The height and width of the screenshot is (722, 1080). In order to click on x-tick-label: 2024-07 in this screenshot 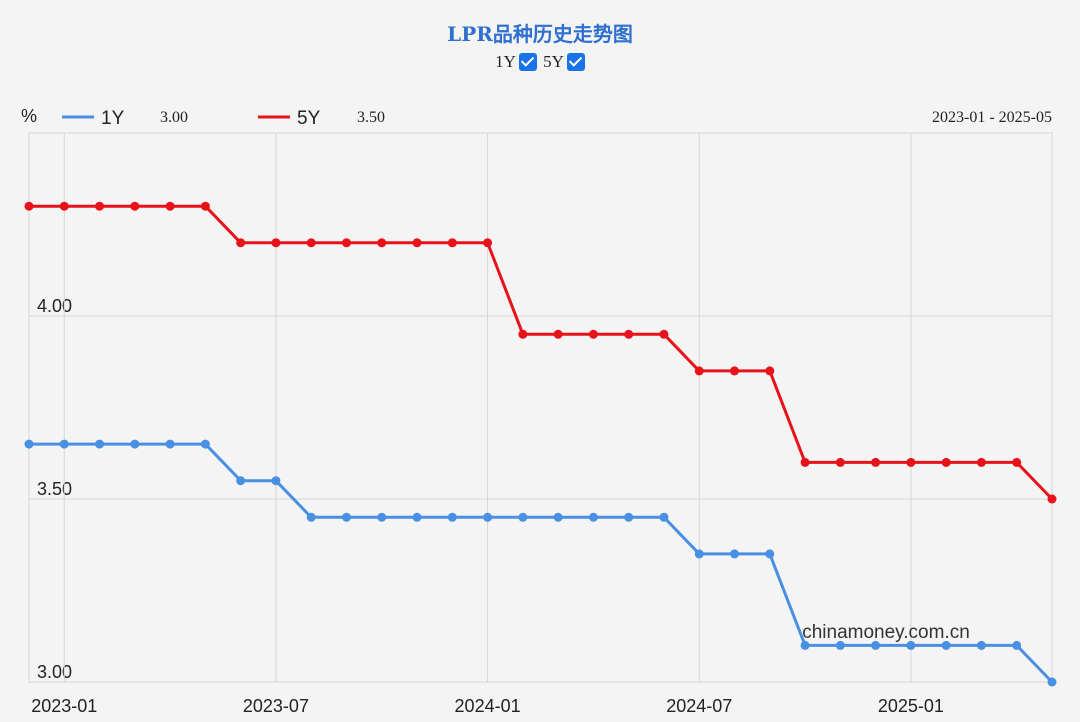, I will do `click(699, 706)`.